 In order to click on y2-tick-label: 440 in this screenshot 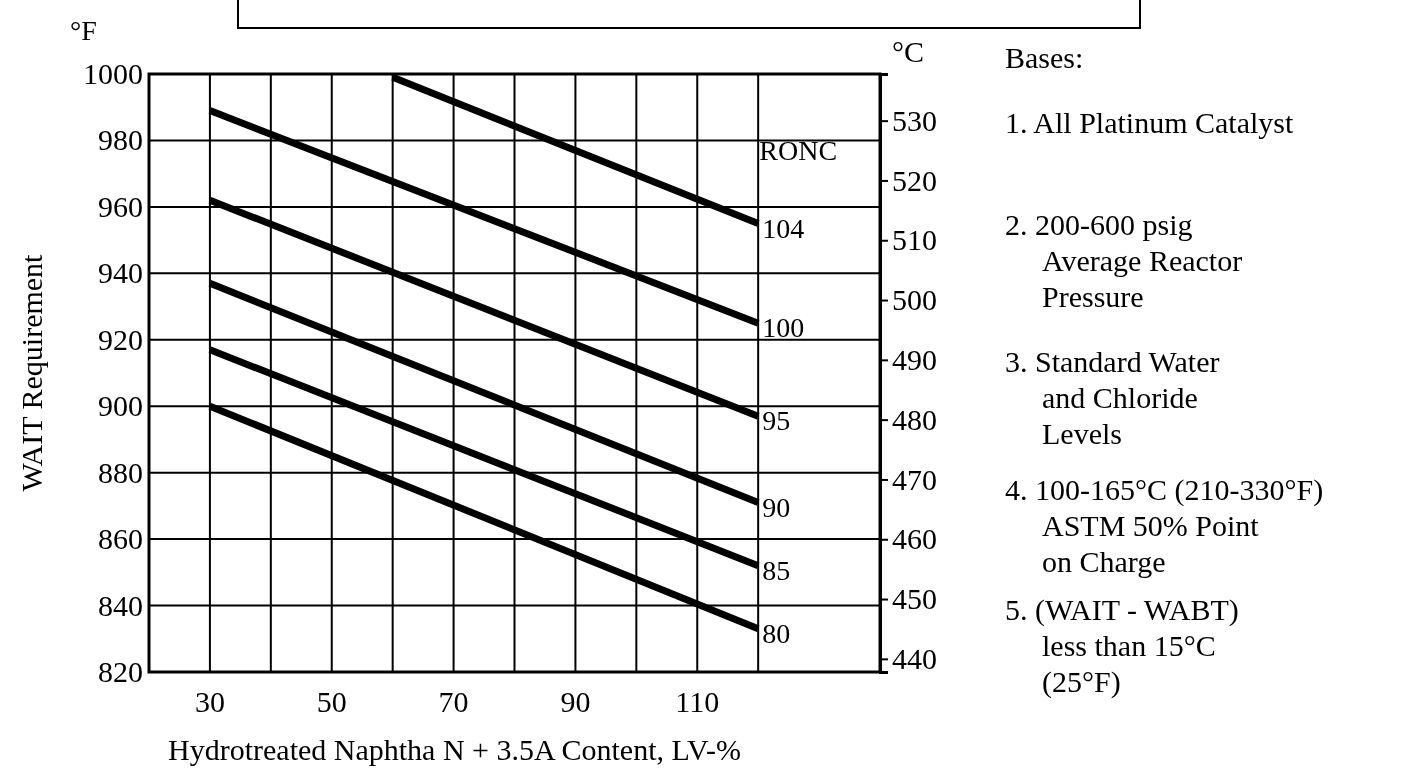, I will do `click(914, 658)`.